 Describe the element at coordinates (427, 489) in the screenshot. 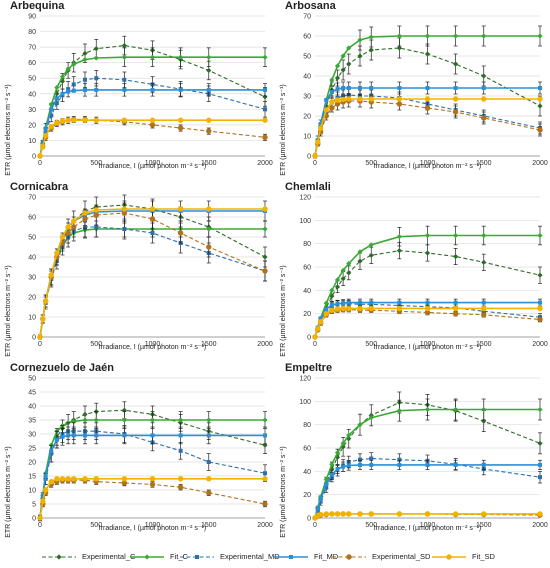

I see `series-fit-md` at that location.